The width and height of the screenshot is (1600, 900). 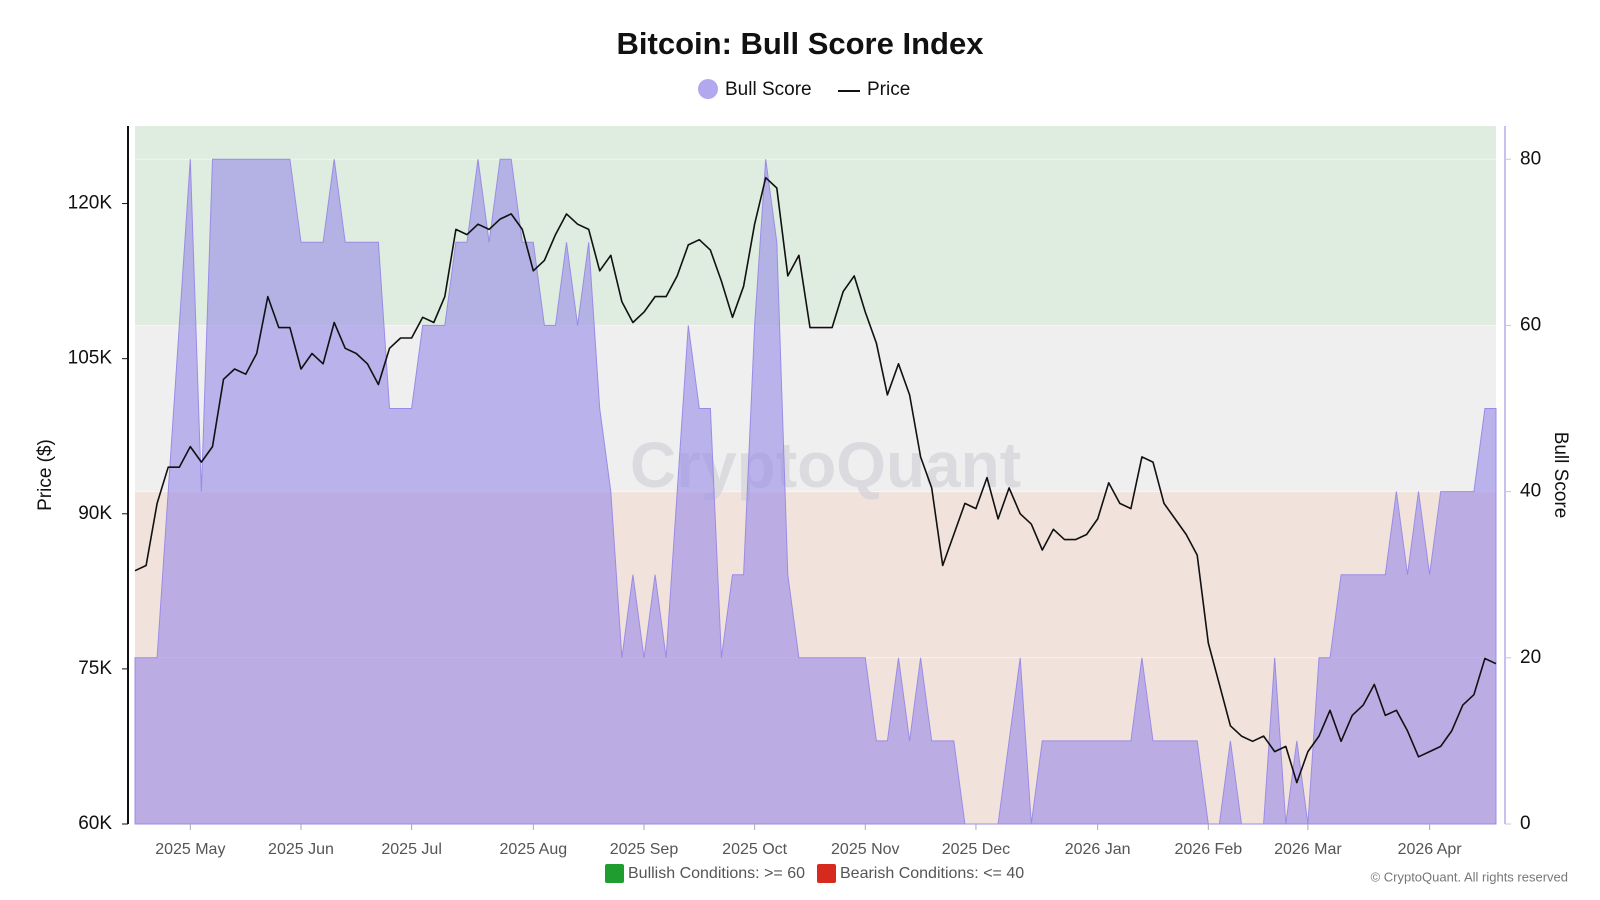 What do you see at coordinates (644, 849) in the screenshot?
I see `x-tick-label: 2025 Sep` at bounding box center [644, 849].